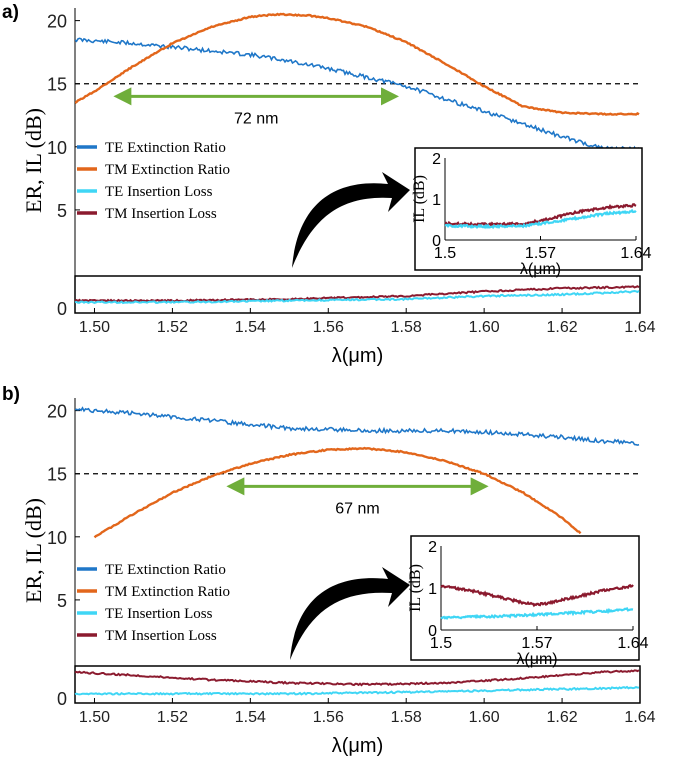 The width and height of the screenshot is (691, 768). I want to click on panel-label: a), so click(10, 12).